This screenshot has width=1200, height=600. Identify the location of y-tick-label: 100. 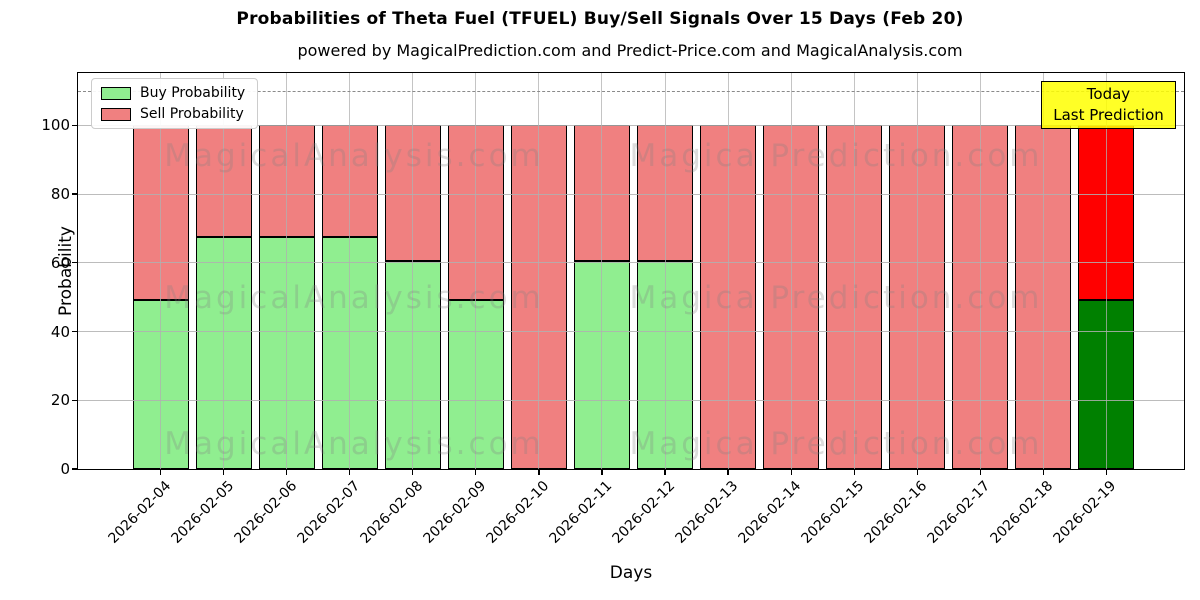
(55, 125).